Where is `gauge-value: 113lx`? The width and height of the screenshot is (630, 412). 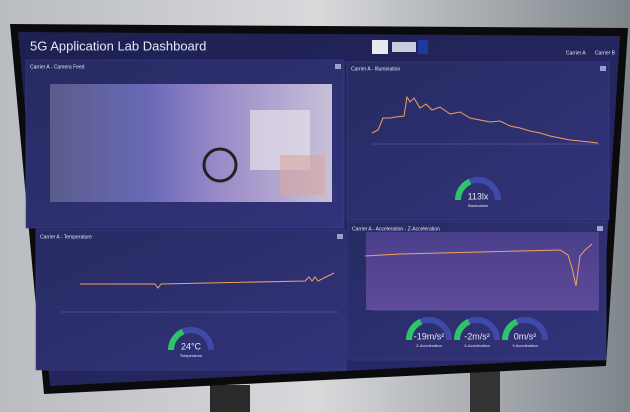
gauge-value: 113lx is located at coordinates (478, 196).